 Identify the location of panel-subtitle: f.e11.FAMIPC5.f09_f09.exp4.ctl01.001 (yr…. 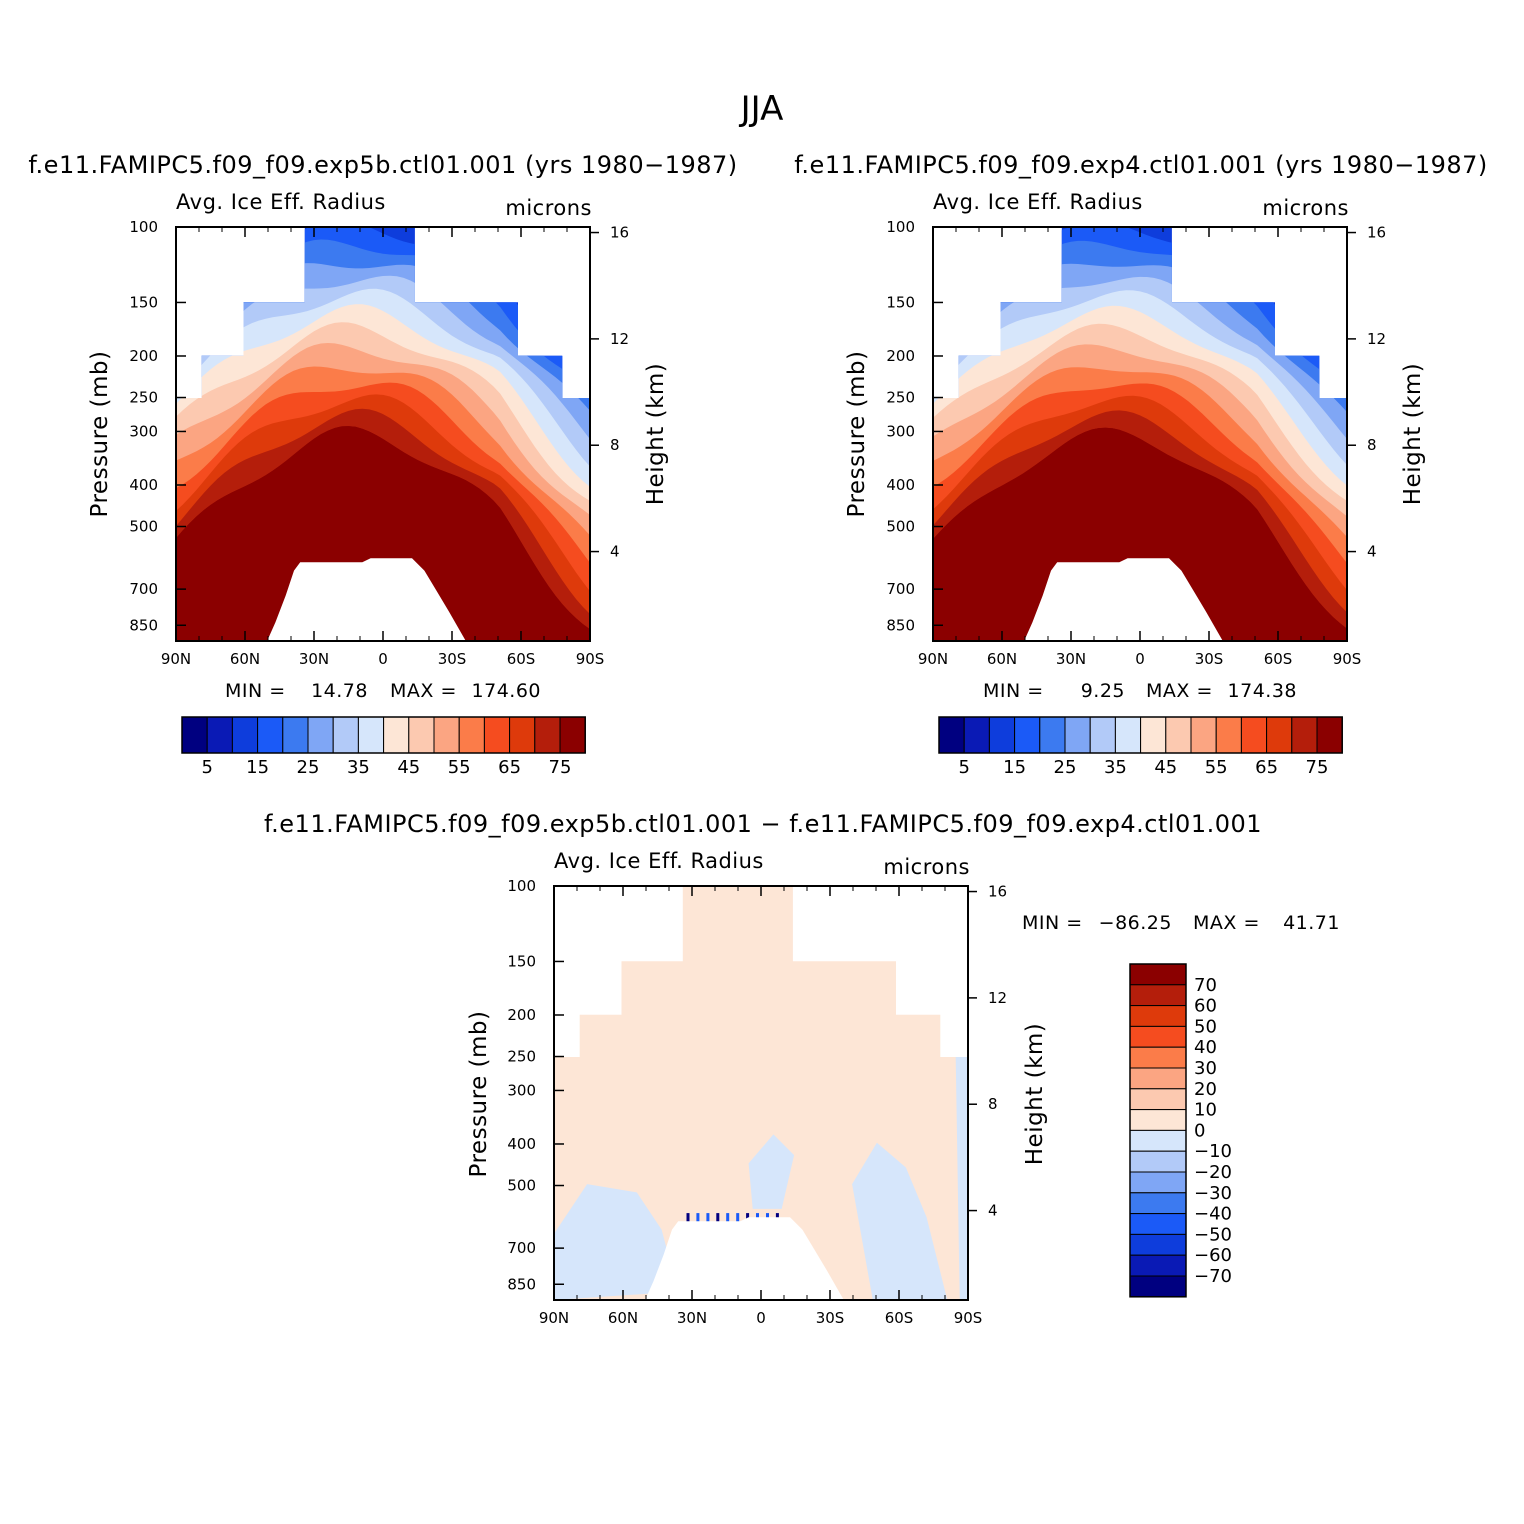
(1141, 165).